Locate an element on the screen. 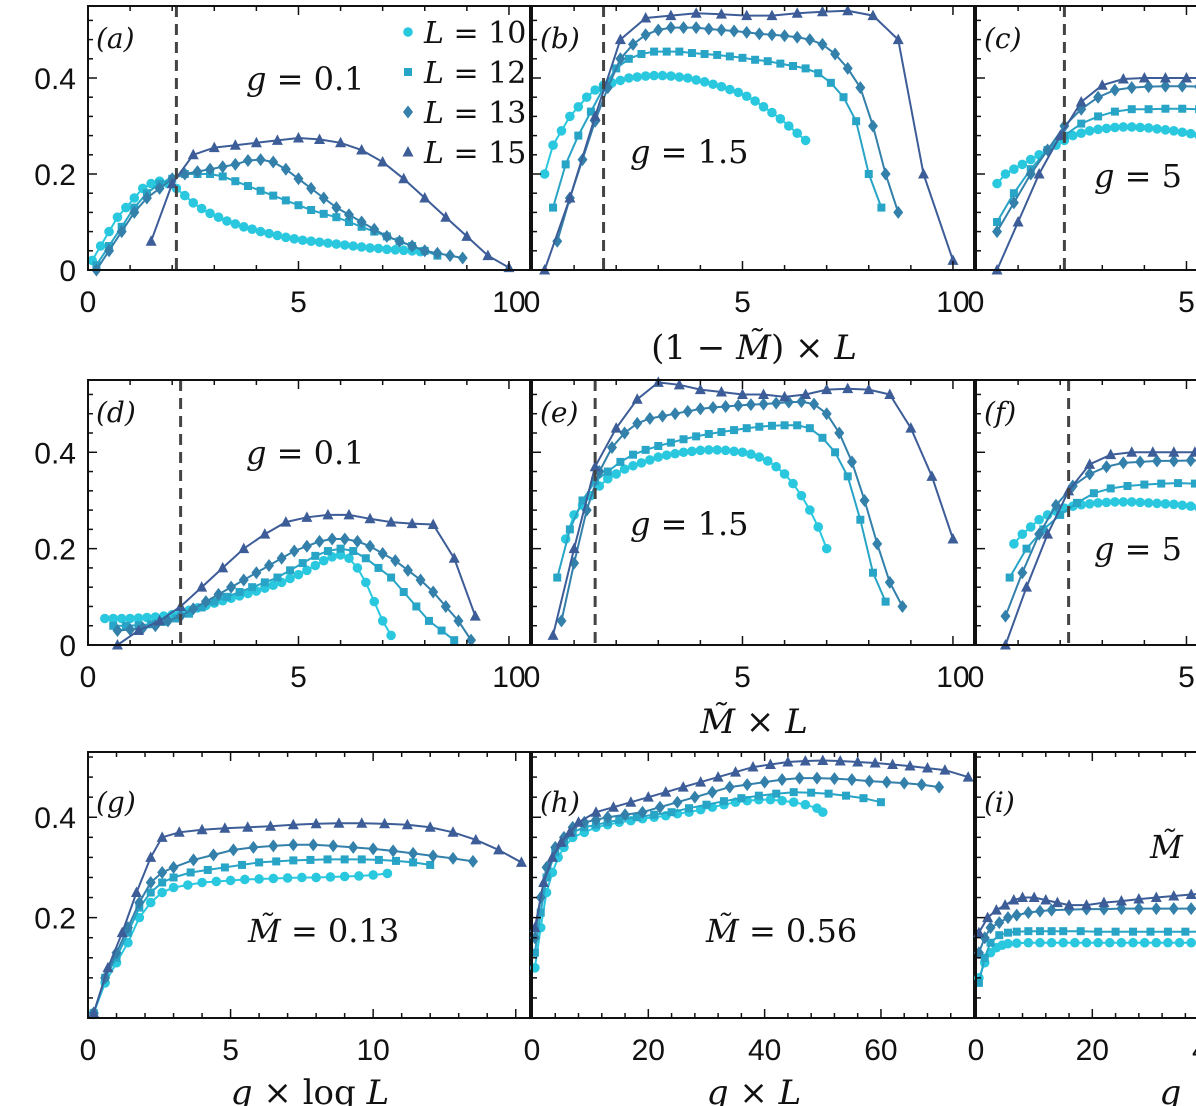  y-tick-label-d: 0.2 is located at coordinates (55, 550).